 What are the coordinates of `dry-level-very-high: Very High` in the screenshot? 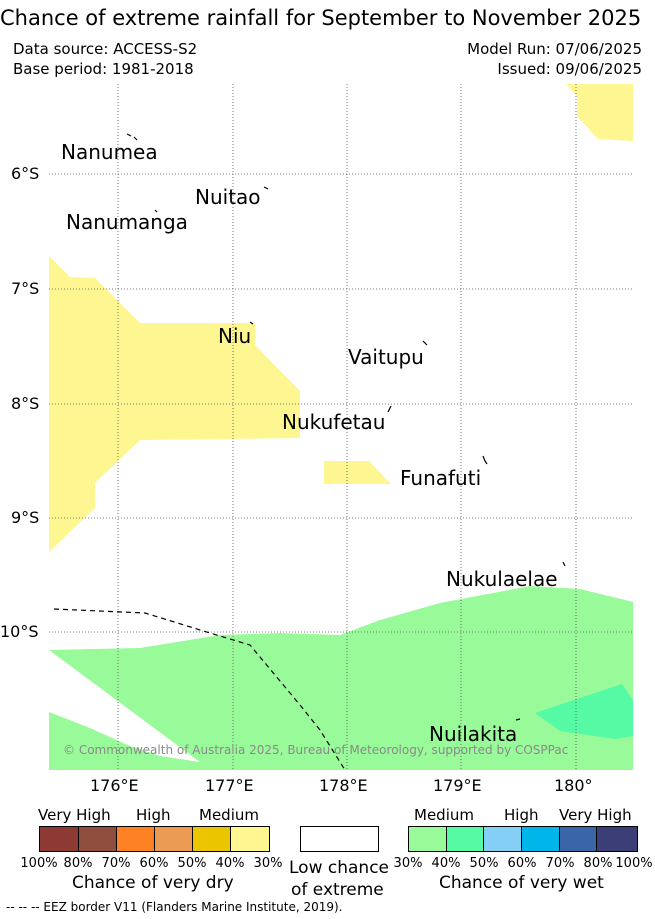 It's located at (74, 815).